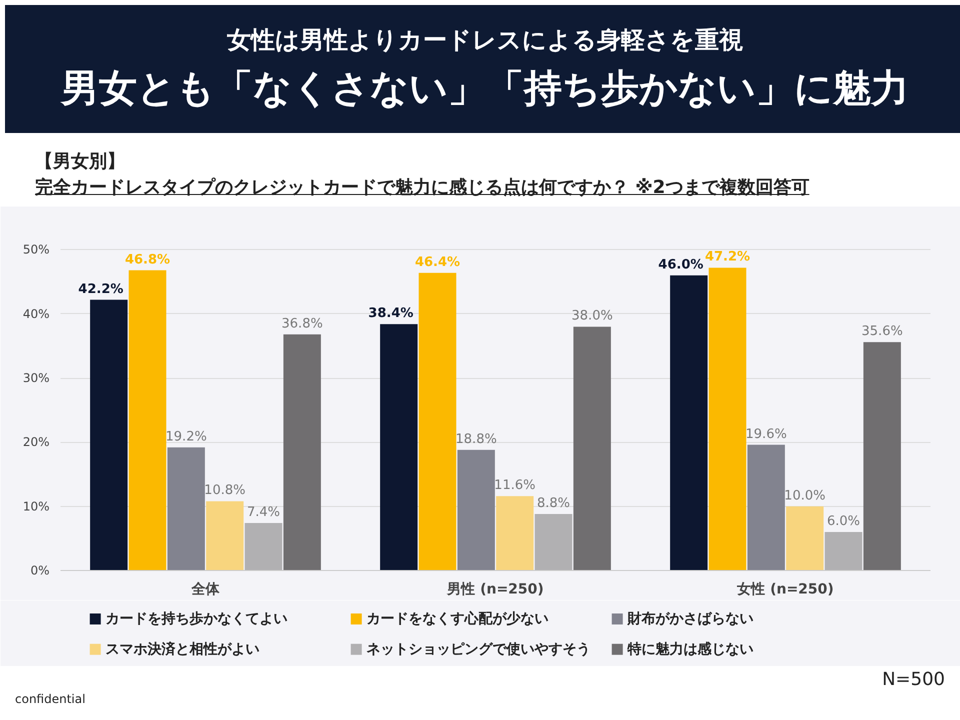 The height and width of the screenshot is (720, 960). What do you see at coordinates (225, 490) in the screenshot?
I see `data-label: 10.8%` at bounding box center [225, 490].